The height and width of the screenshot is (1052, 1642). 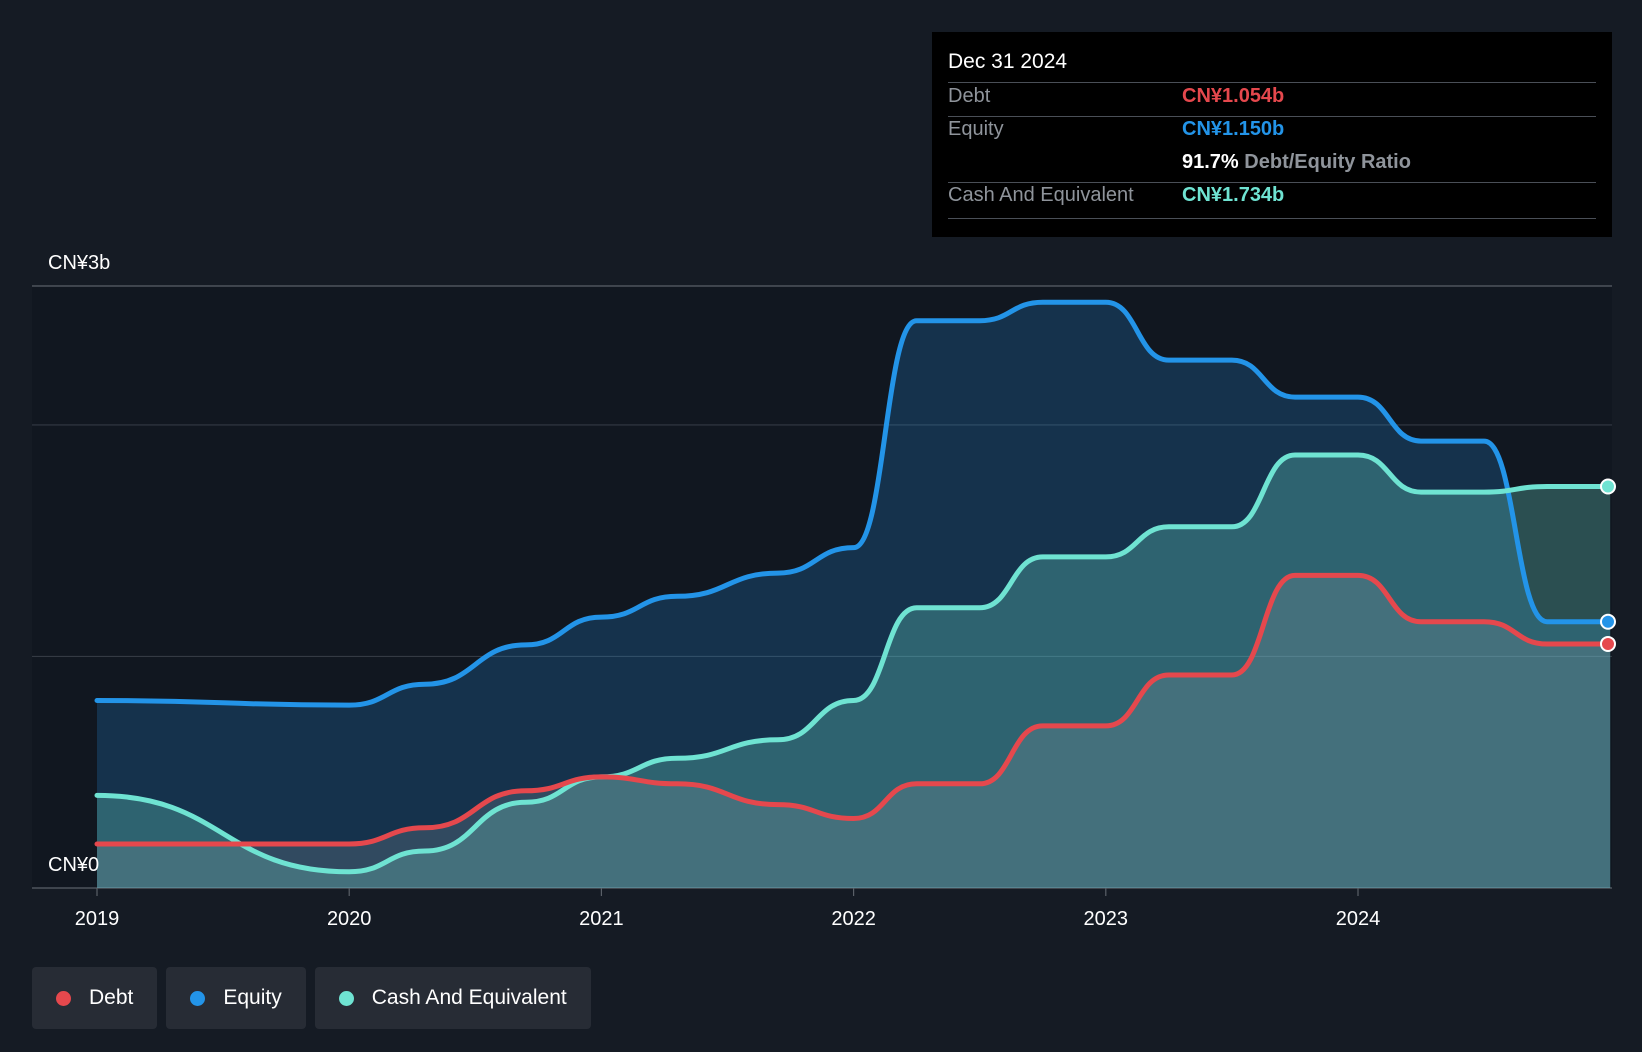 I want to click on tooltip-equity-value: CN¥1.150b, so click(x=1233, y=129).